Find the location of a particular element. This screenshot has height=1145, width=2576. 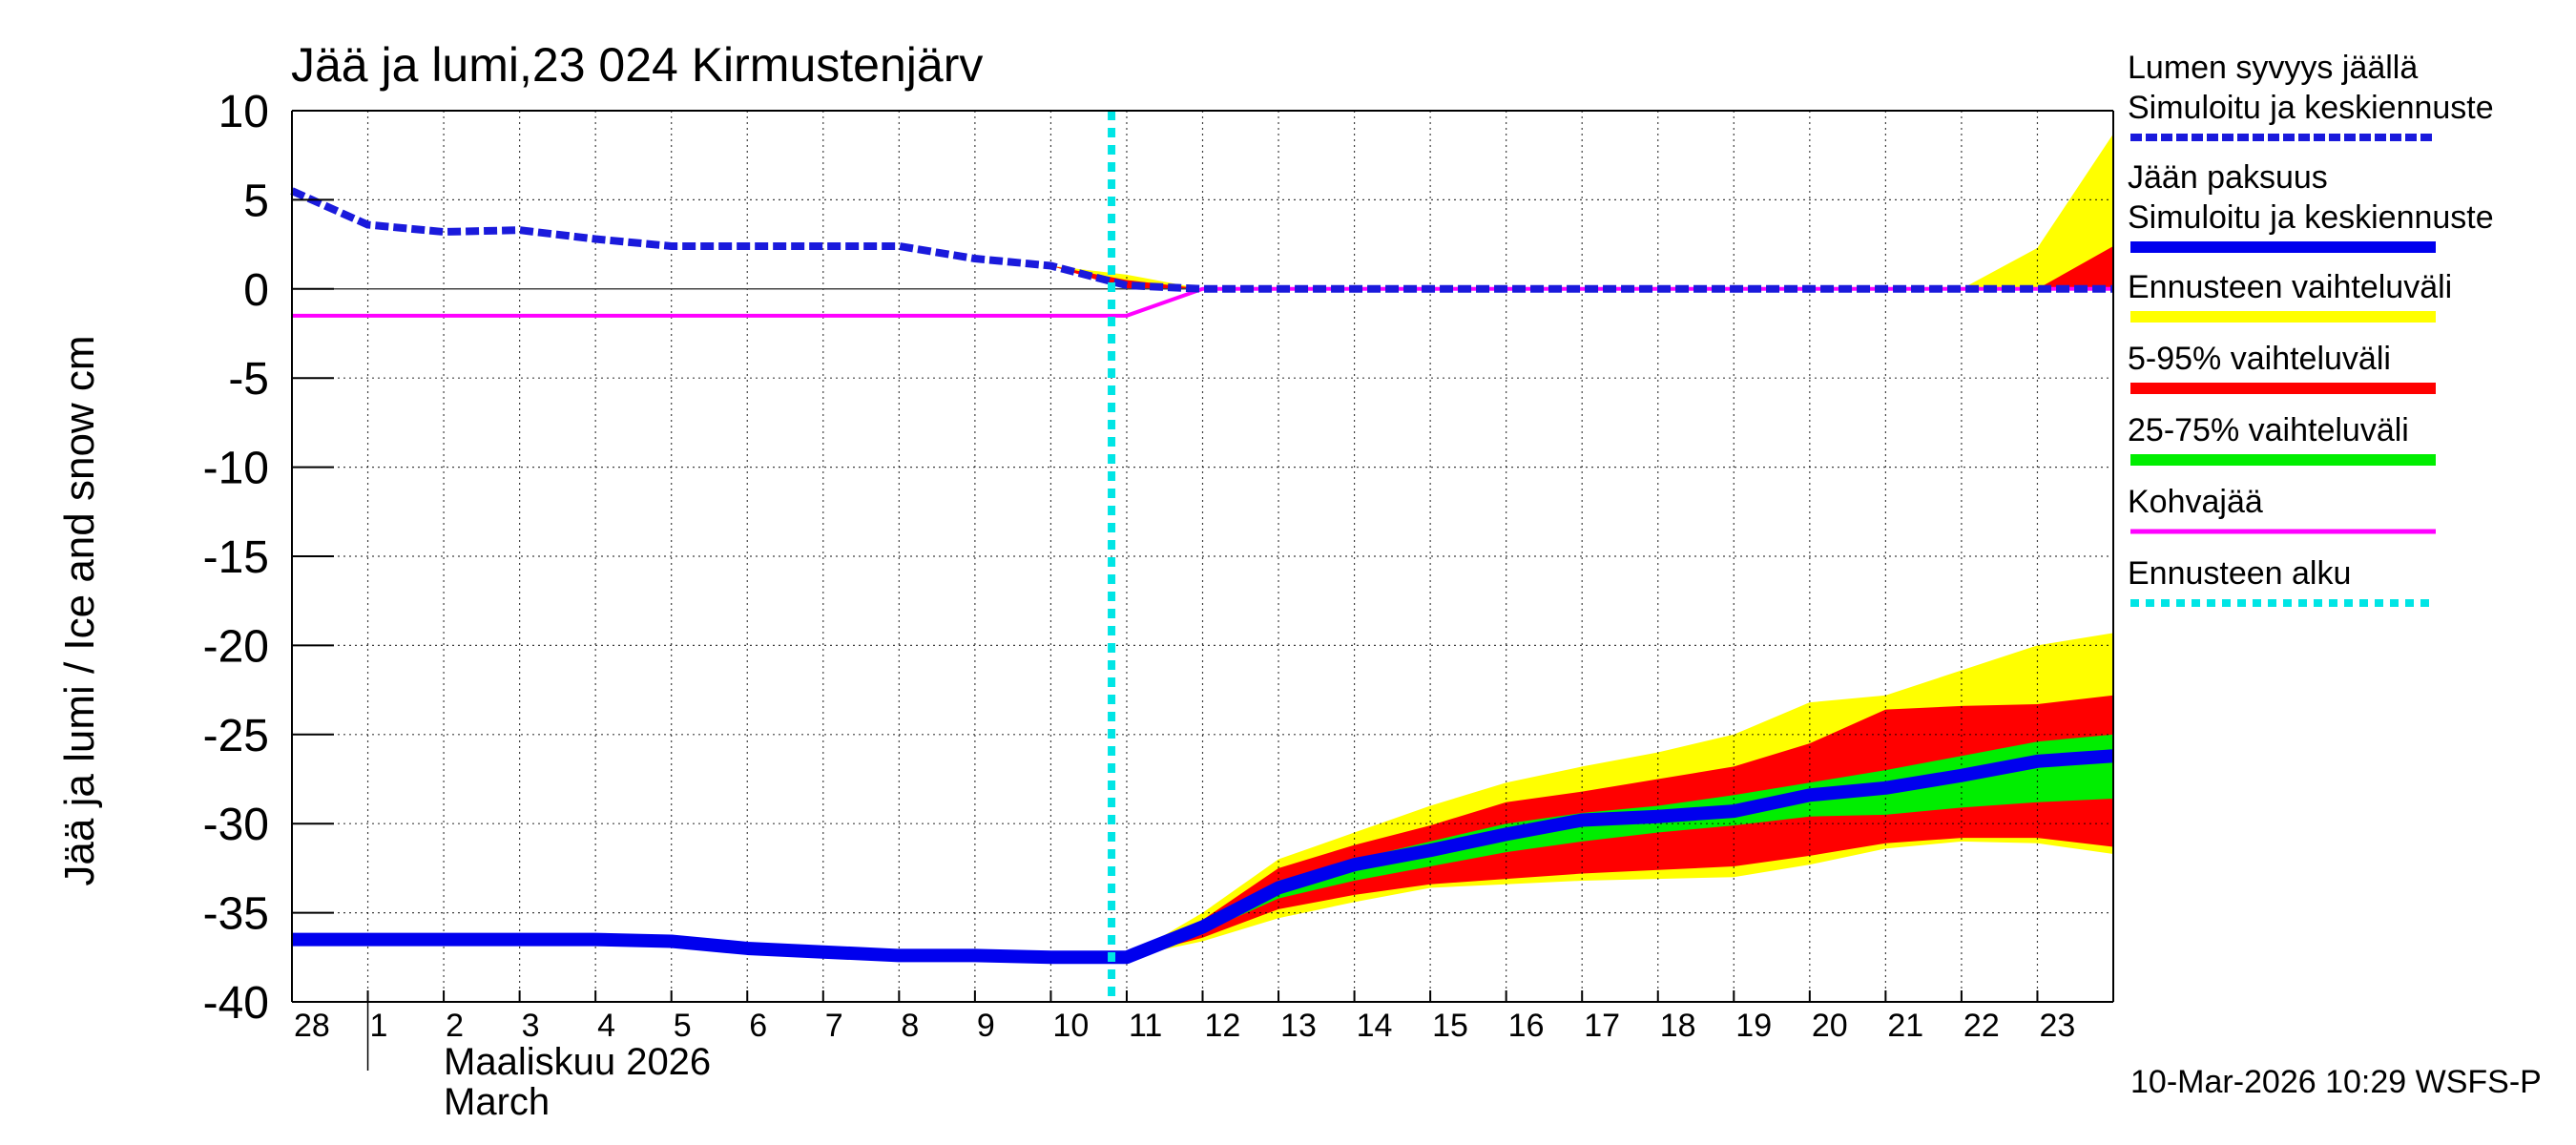

snow-range-full-band is located at coordinates (1581, 212).